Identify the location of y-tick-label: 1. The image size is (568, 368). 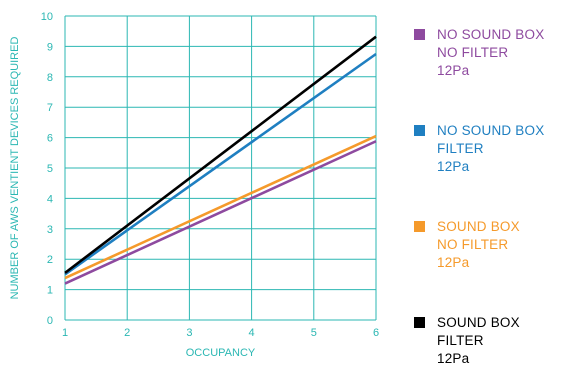
(50, 291).